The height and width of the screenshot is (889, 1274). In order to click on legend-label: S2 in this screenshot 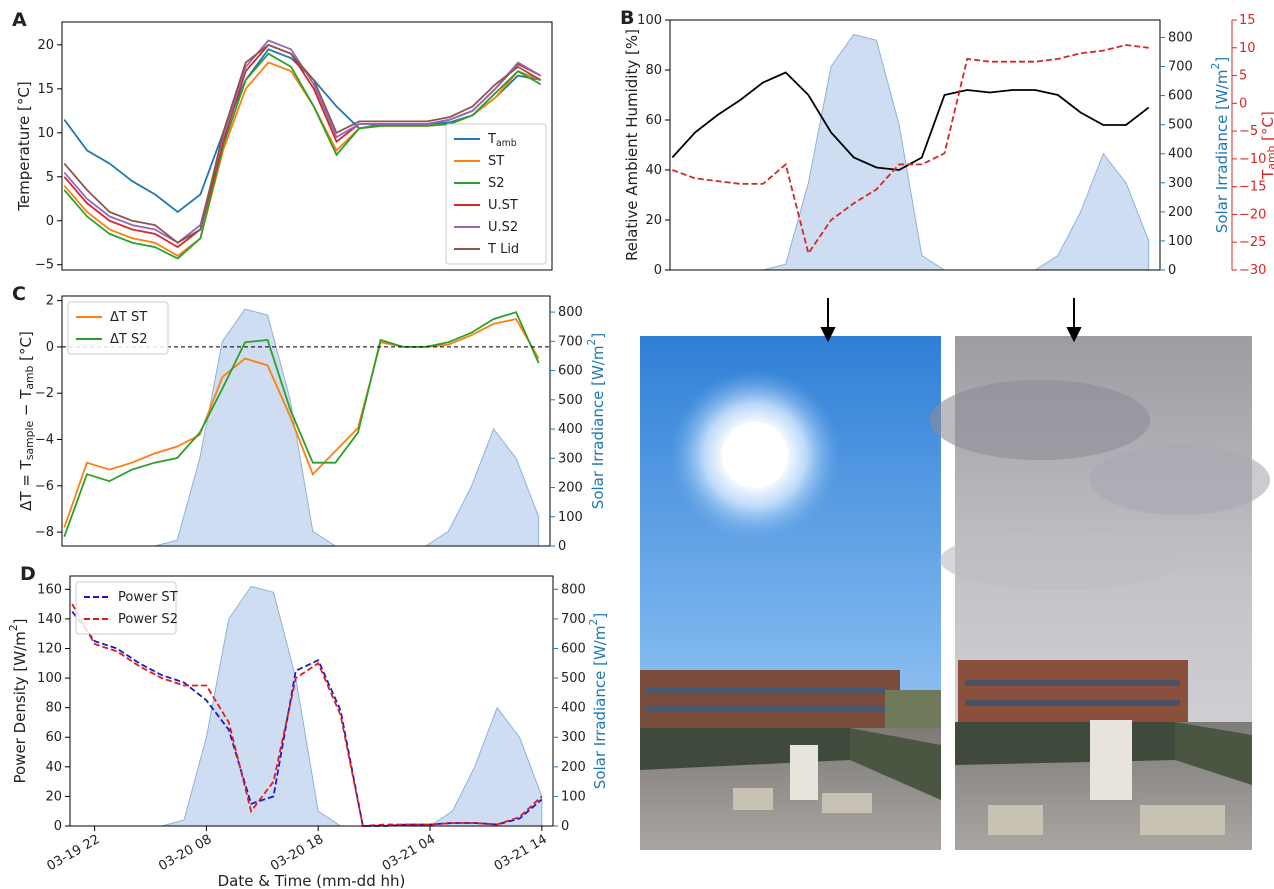, I will do `click(496, 183)`.